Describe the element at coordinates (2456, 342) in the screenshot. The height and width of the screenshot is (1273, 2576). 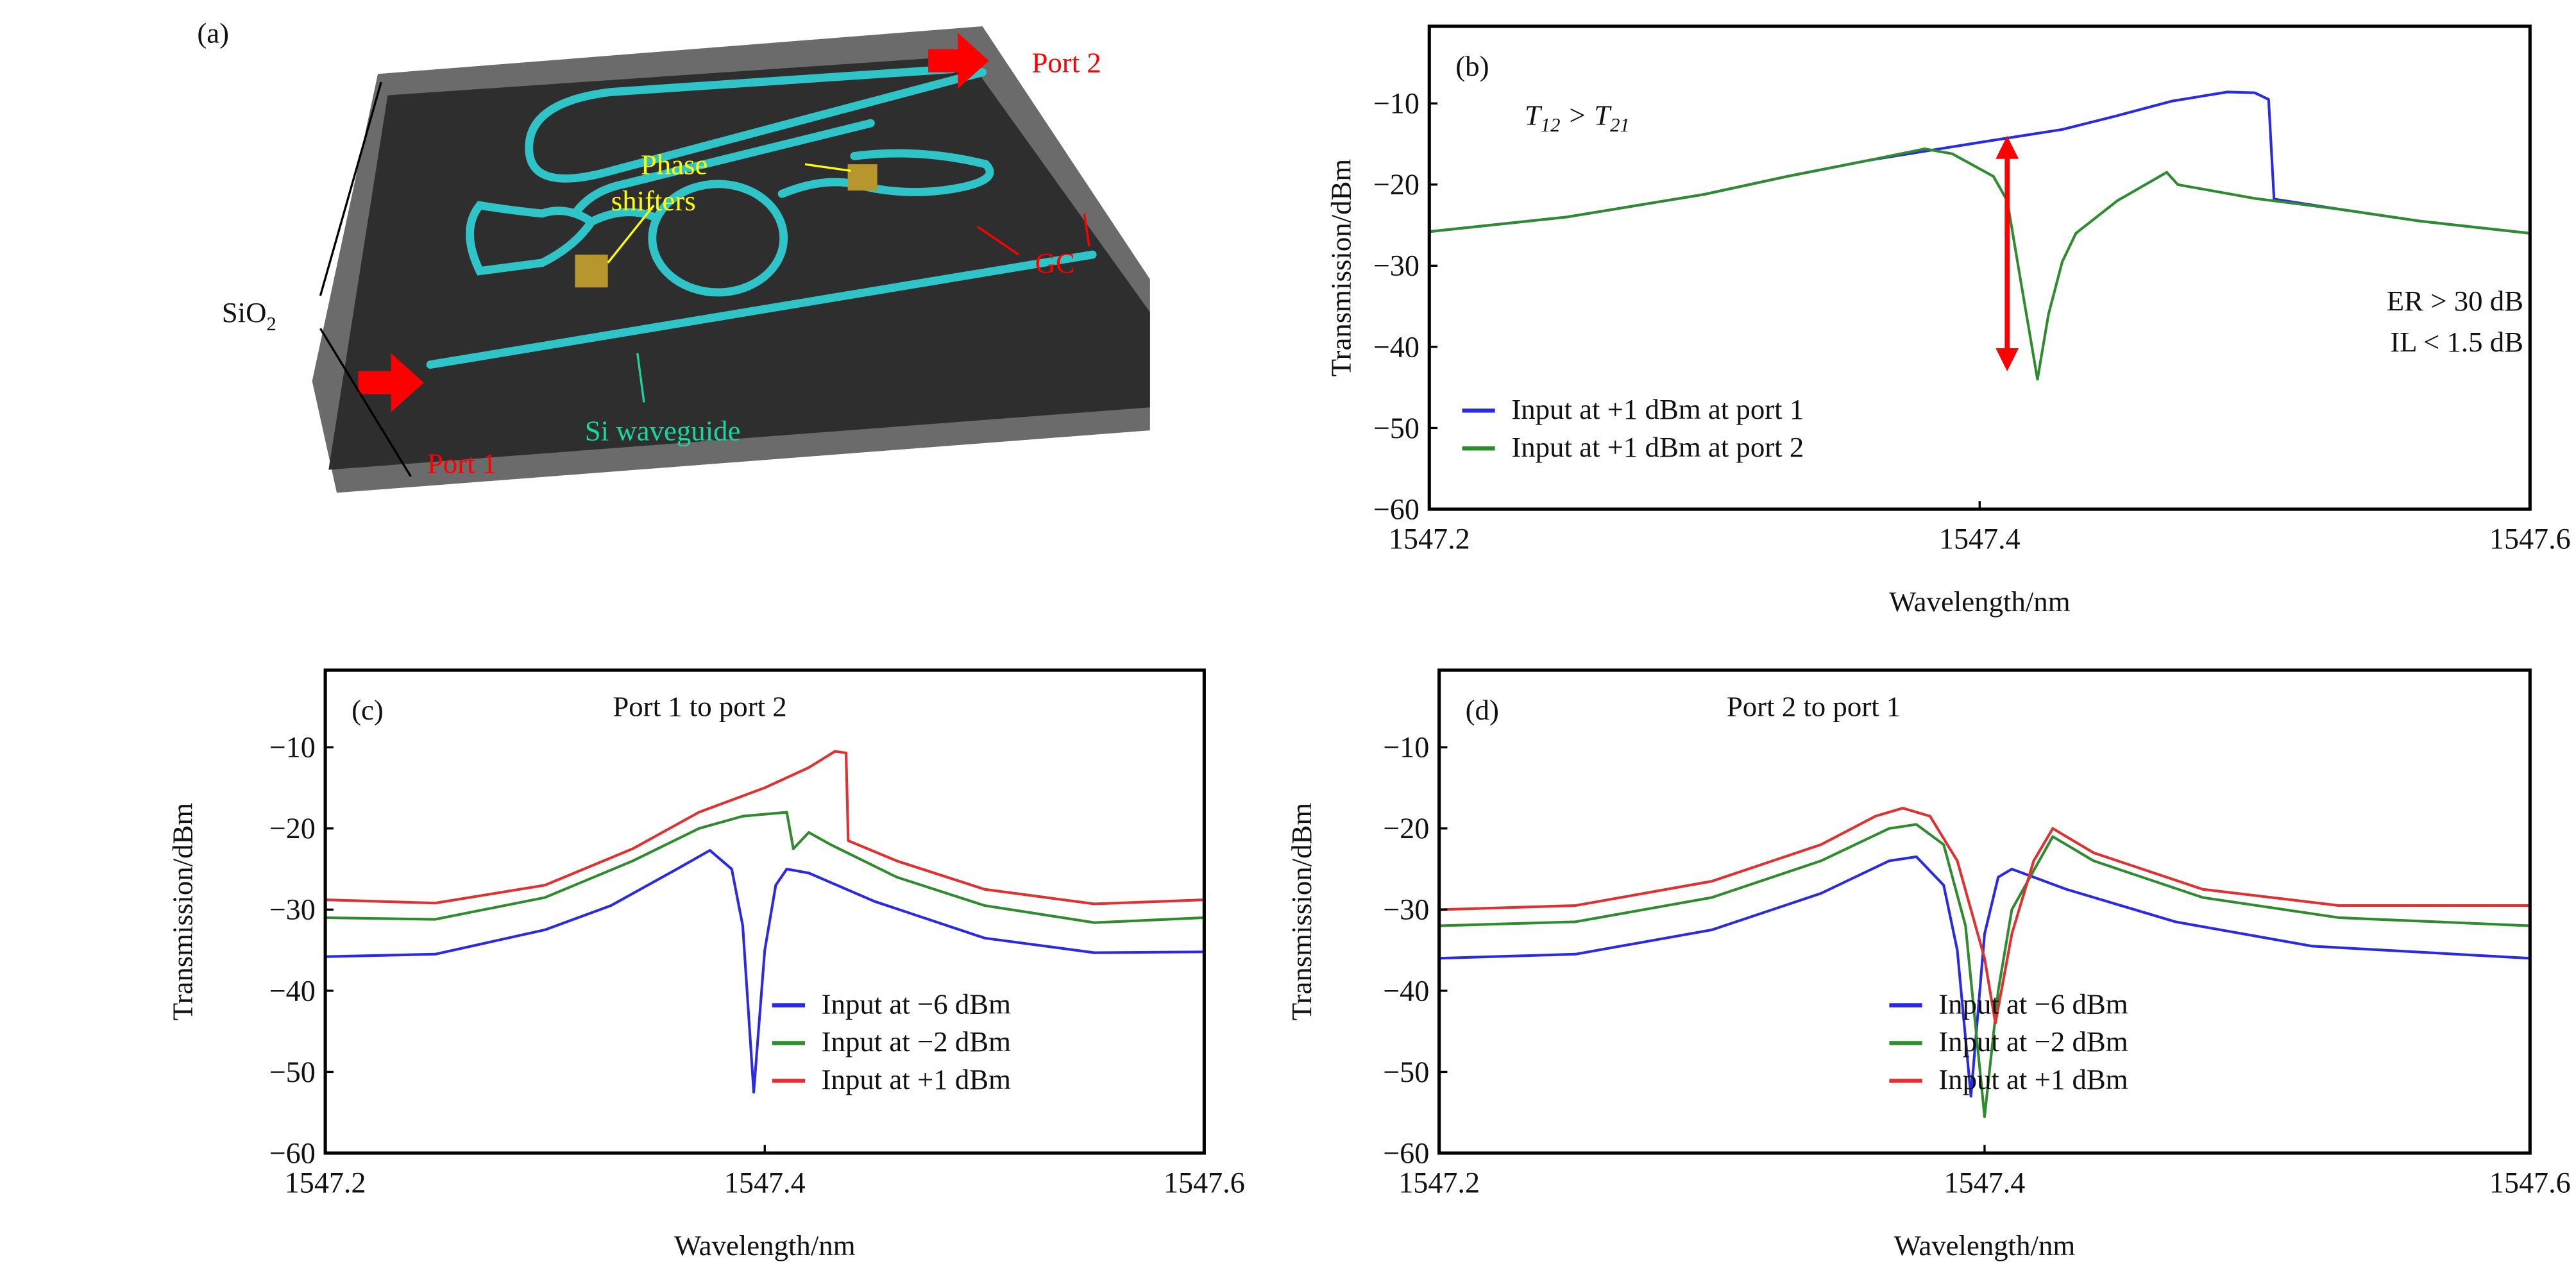
I see `il-annotation: IL < 1.5 dB` at that location.